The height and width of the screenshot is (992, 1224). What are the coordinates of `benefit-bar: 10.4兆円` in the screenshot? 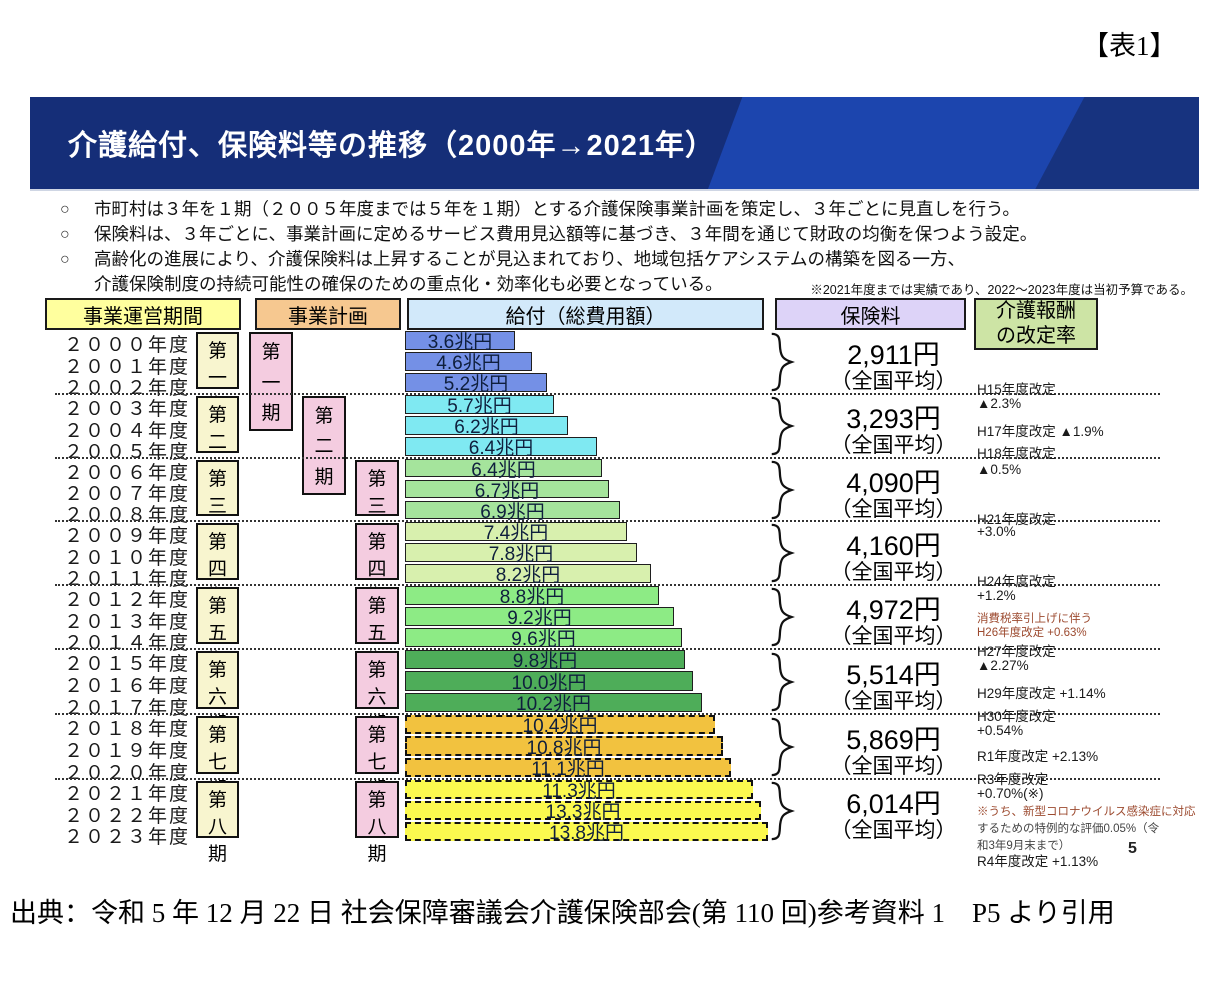 It's located at (560, 725).